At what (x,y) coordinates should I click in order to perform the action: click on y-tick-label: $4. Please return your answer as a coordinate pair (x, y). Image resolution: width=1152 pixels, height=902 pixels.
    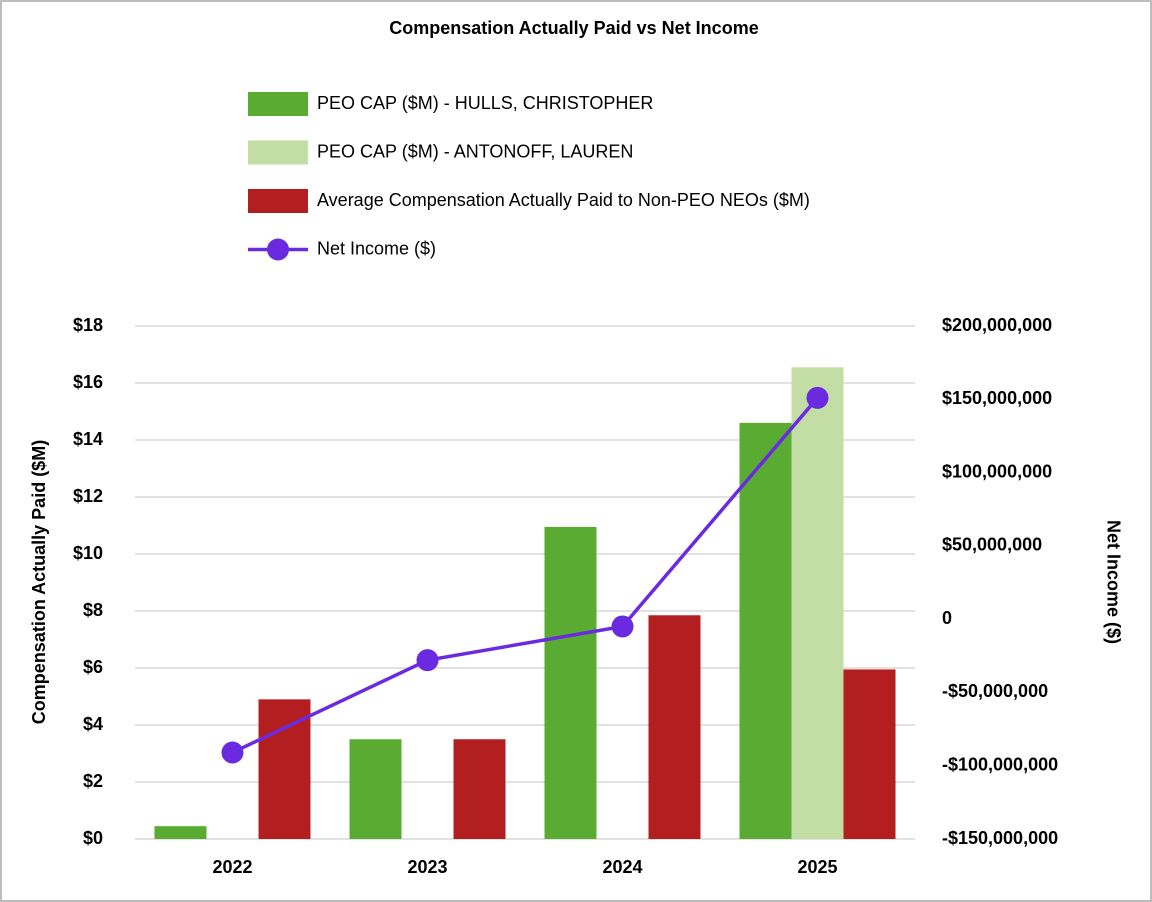
    Looking at the image, I should click on (93, 724).